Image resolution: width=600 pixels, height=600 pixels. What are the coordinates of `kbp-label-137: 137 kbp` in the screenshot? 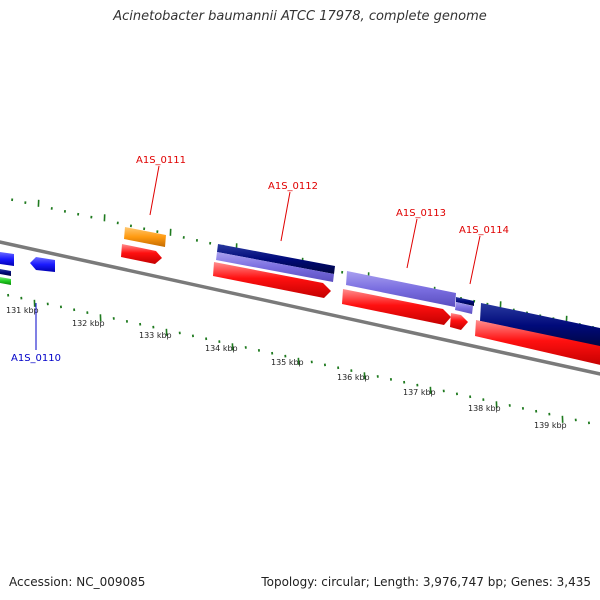 It's located at (419, 392).